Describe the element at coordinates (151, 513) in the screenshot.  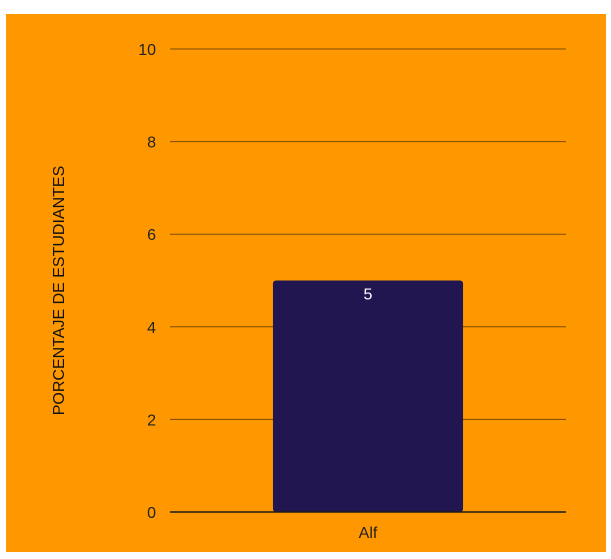
I see `y-tick-label: 0` at that location.